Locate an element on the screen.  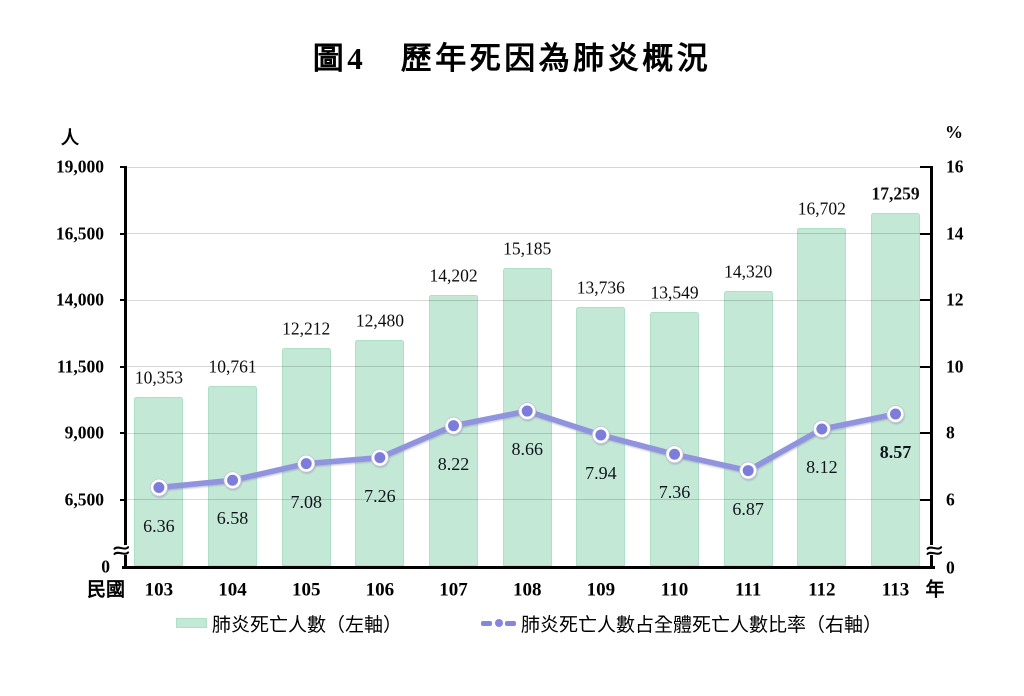
legend-label-line: 肺炎死亡人數占全體死亡人數比率（右軸） is located at coordinates (702, 625).